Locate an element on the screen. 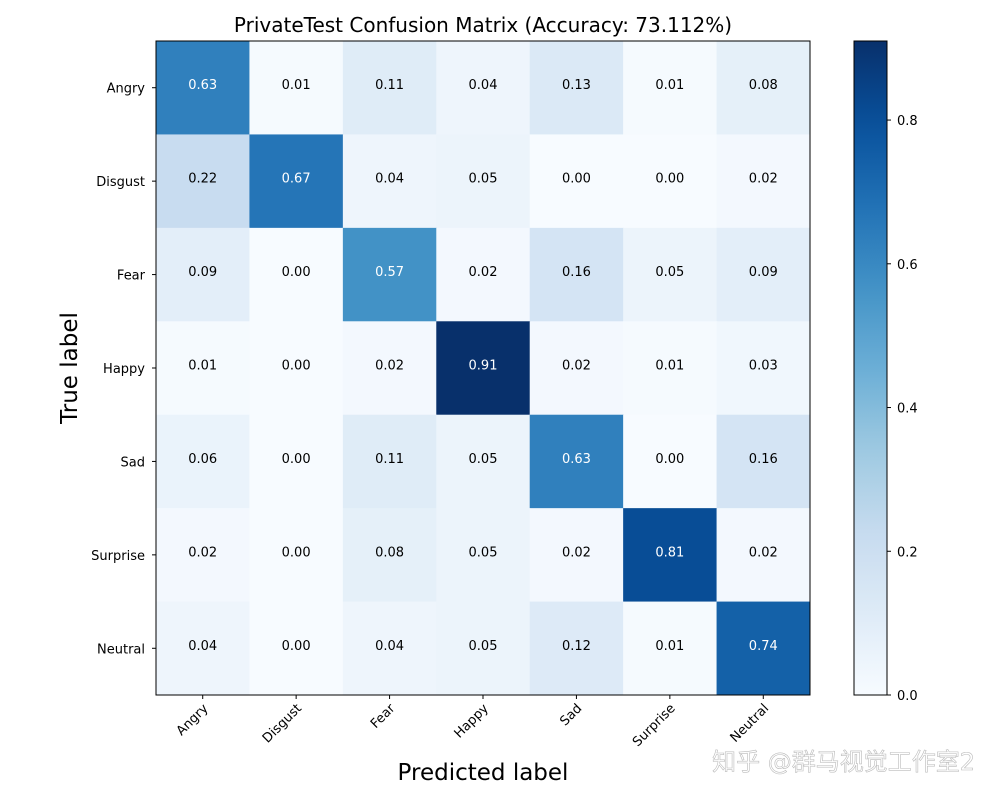 The width and height of the screenshot is (1000, 800). cell-value-label: 0.57 is located at coordinates (389, 272).